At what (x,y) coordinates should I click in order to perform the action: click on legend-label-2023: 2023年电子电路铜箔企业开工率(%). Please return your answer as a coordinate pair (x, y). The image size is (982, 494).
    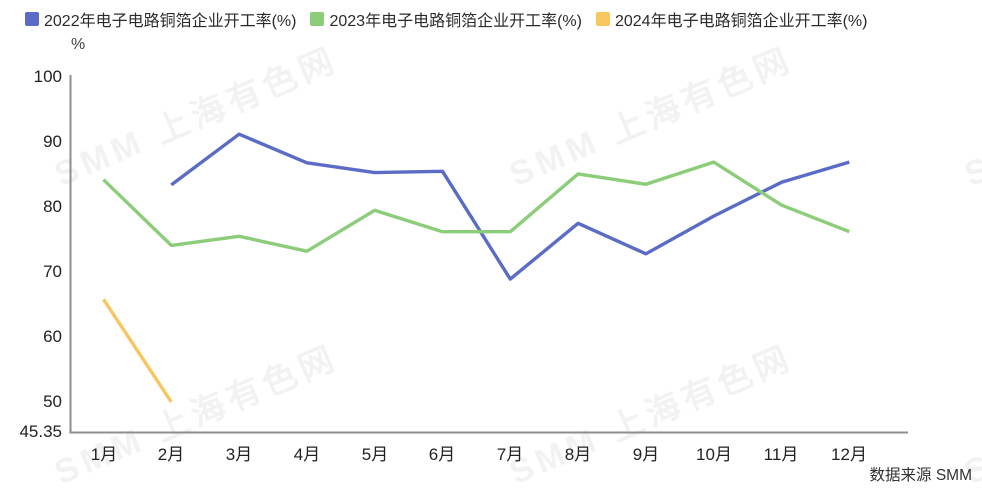
    Looking at the image, I should click on (455, 21).